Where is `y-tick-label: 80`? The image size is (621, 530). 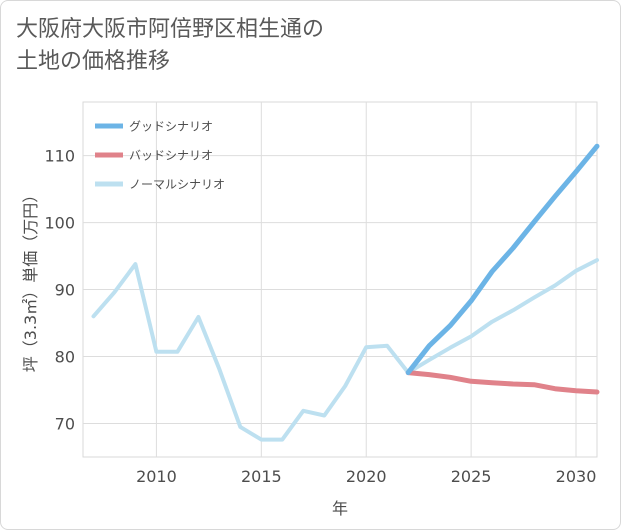
y-tick-label: 80 is located at coordinates (65, 357).